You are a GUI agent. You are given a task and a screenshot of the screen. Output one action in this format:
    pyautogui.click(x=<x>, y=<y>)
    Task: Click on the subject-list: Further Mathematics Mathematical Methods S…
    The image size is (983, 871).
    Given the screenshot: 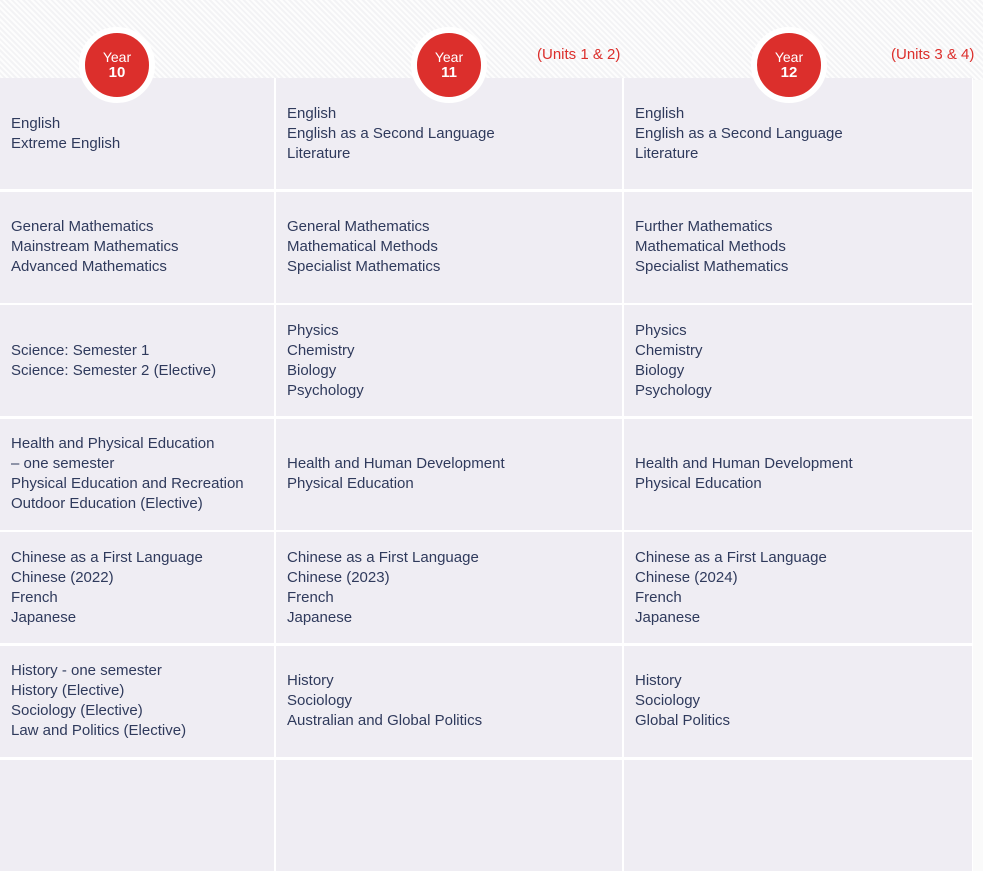 What is the action you would take?
    pyautogui.click(x=711, y=247)
    